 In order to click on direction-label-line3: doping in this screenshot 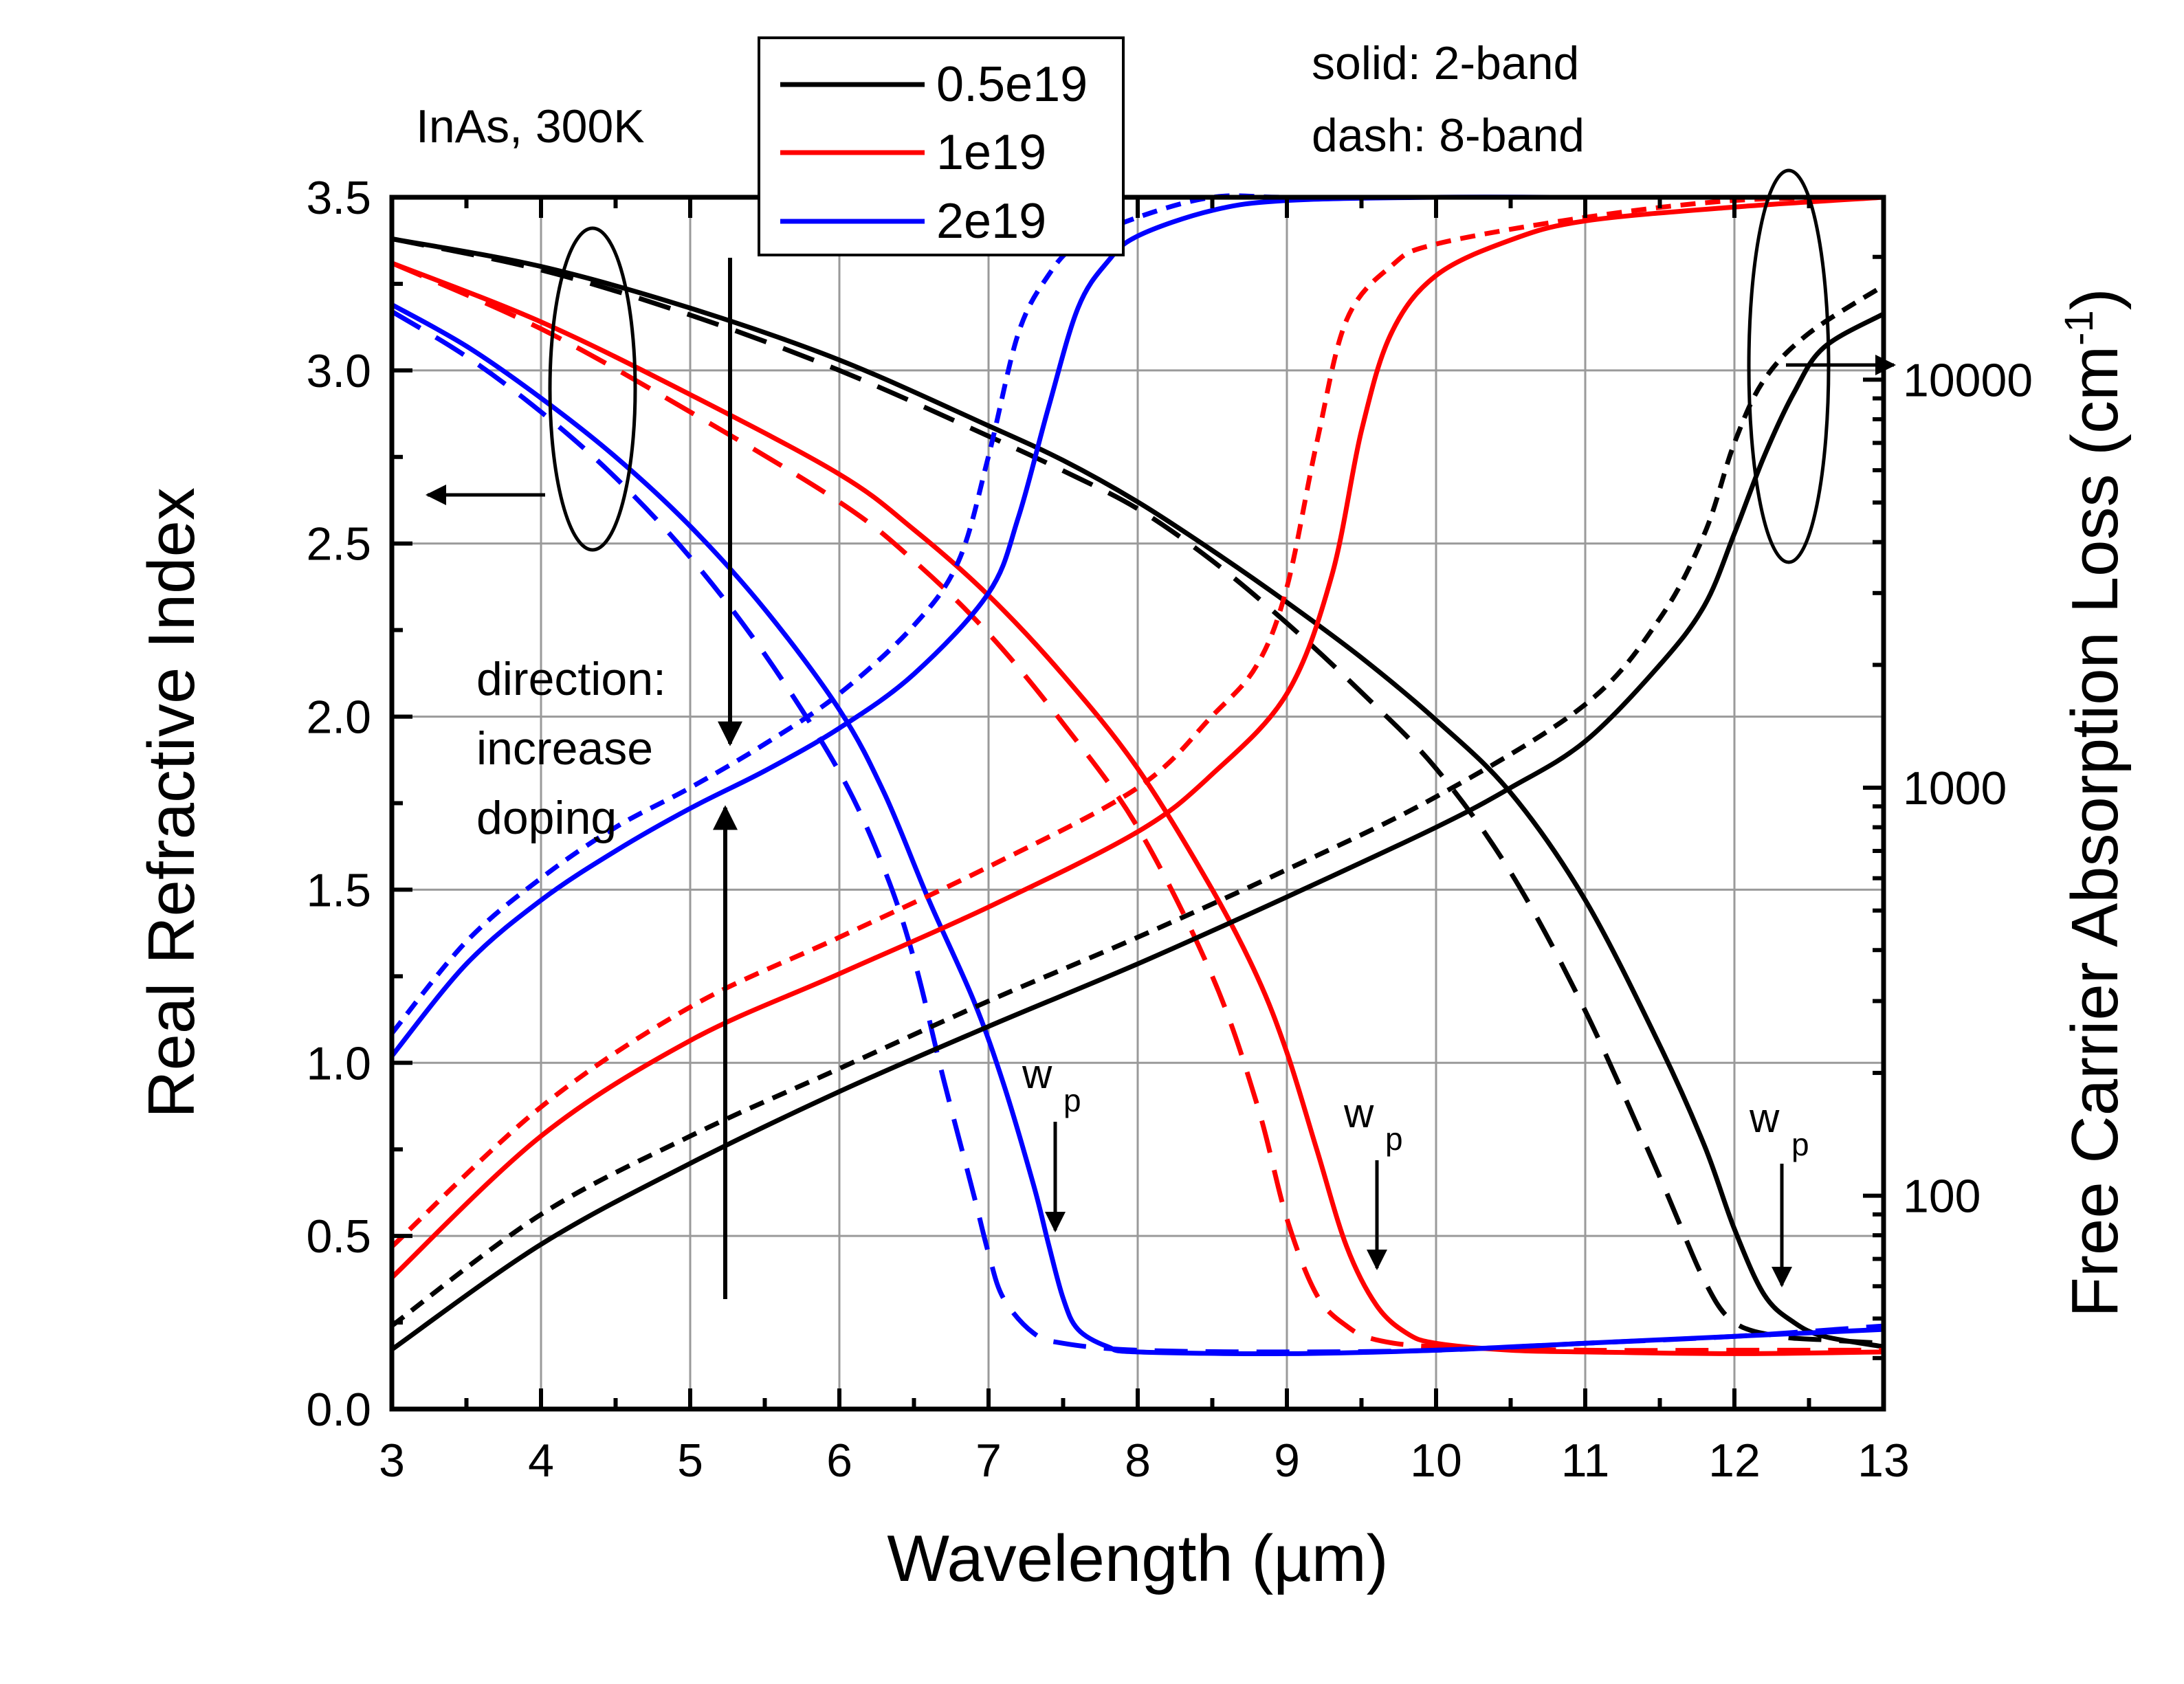, I will do `click(546, 818)`.